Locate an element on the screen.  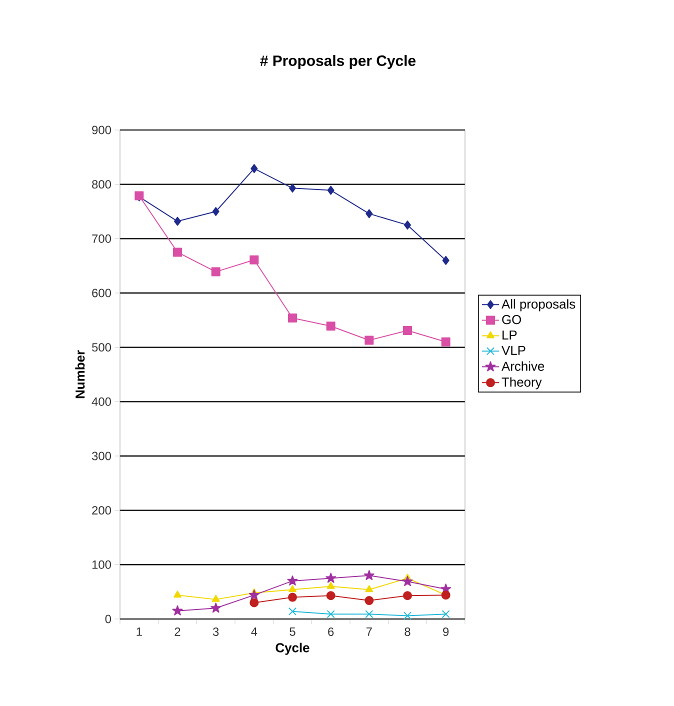
y-tick-label: 400 is located at coordinates (102, 401).